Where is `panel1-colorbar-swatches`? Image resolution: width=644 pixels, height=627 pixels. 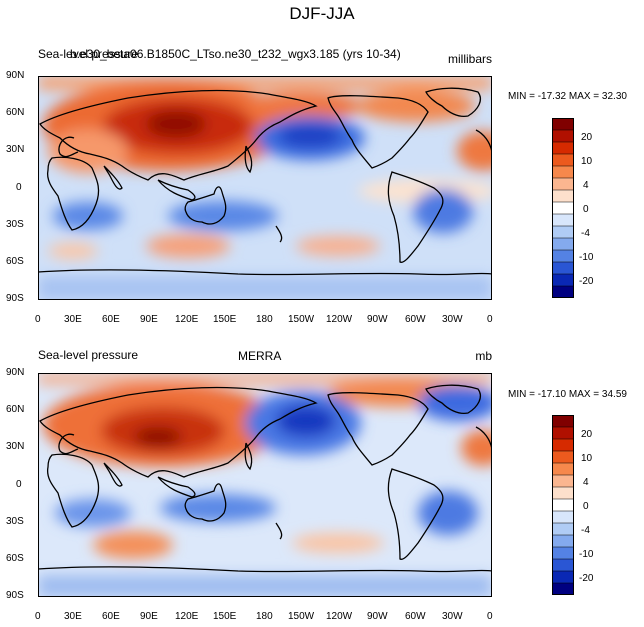
panel1-colorbar-swatches is located at coordinates (563, 208).